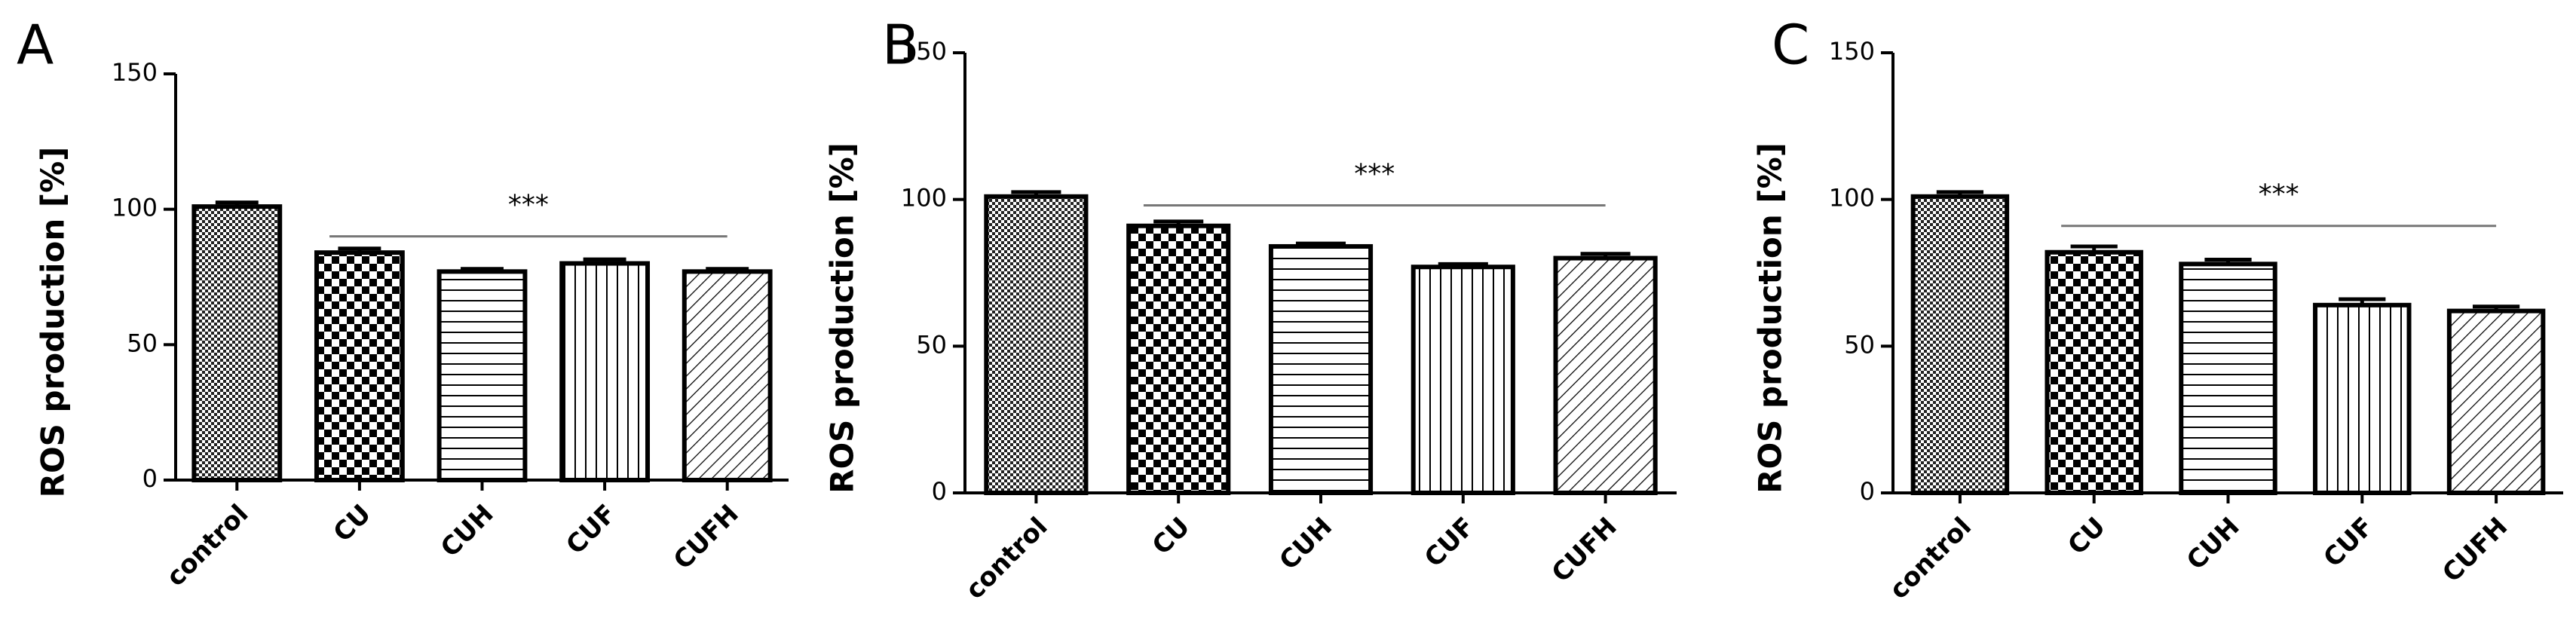 This screenshot has width=2576, height=621. I want to click on panel-label: A, so click(35, 45).